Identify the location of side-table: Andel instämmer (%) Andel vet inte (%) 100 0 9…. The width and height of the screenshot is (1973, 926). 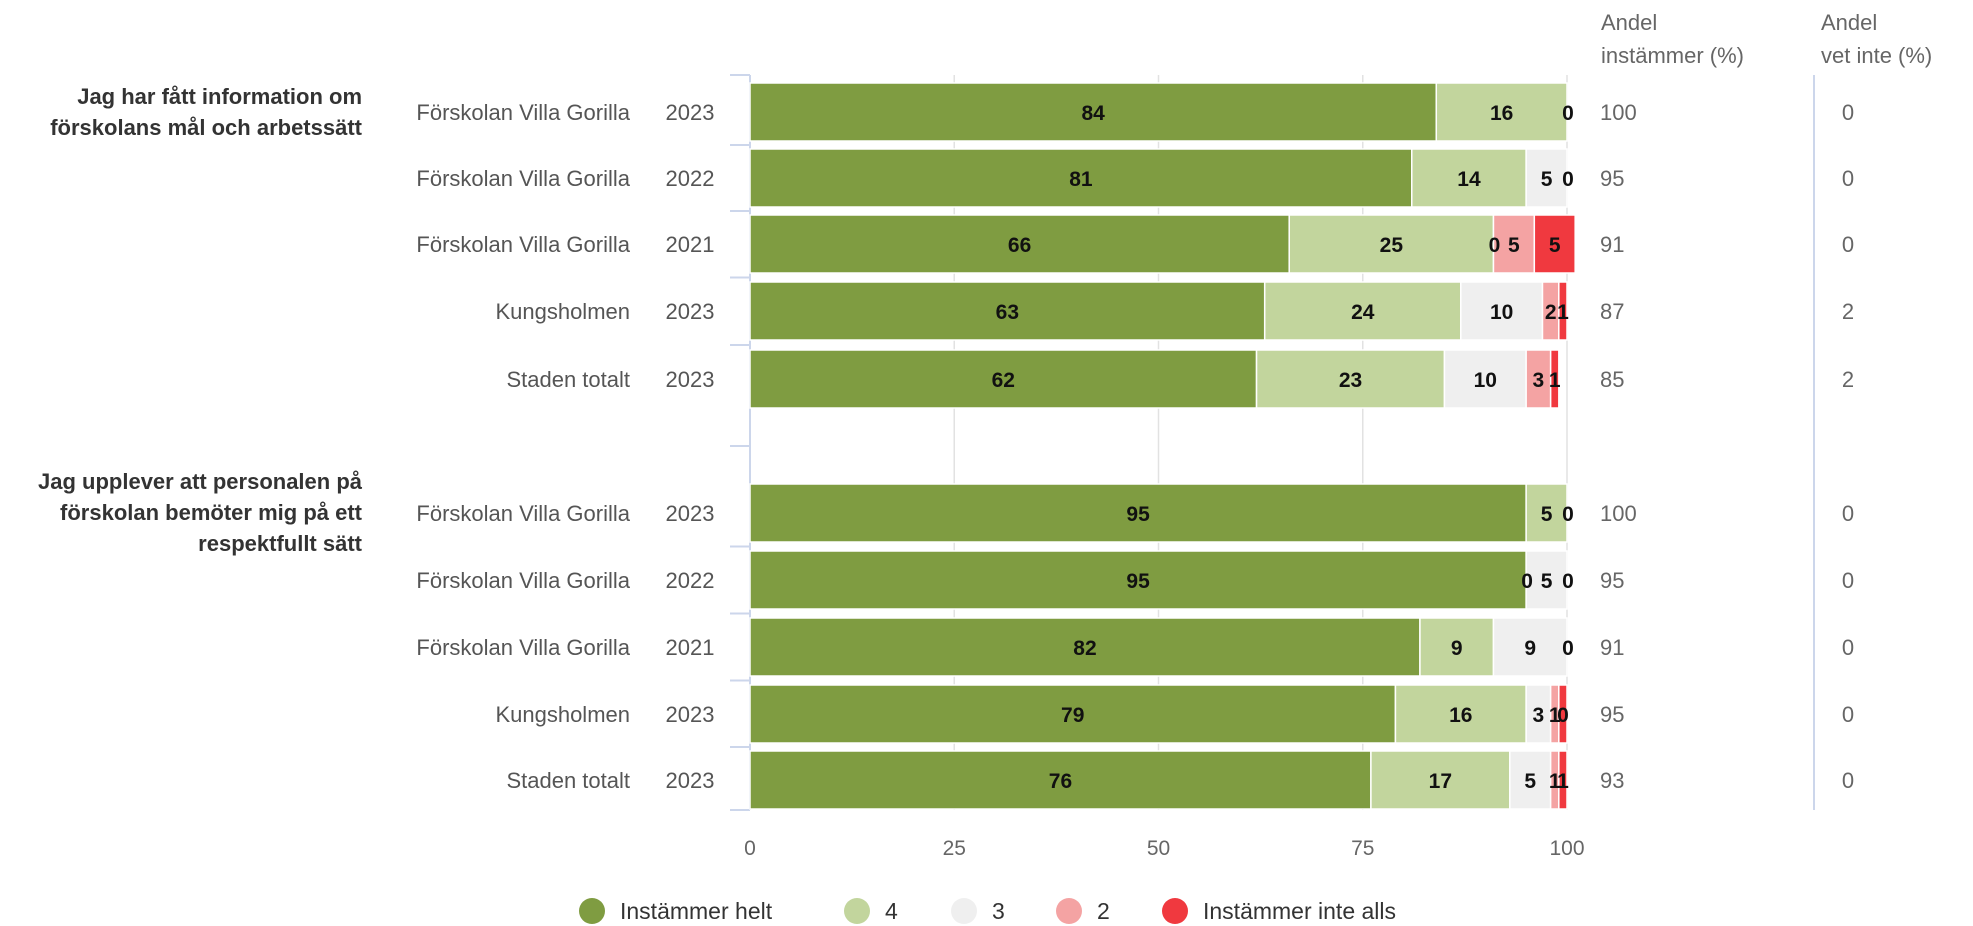
(1766, 410).